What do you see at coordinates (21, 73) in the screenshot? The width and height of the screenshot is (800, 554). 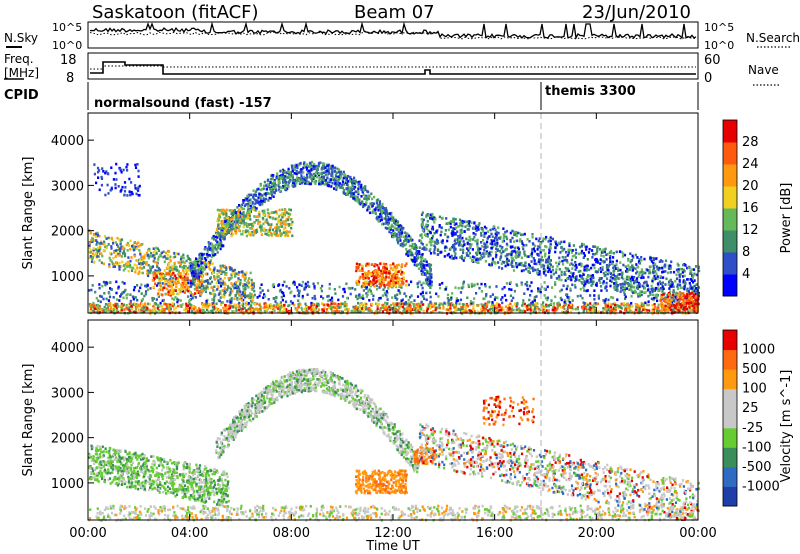 I see `freq-label-line2: [MHz]` at bounding box center [21, 73].